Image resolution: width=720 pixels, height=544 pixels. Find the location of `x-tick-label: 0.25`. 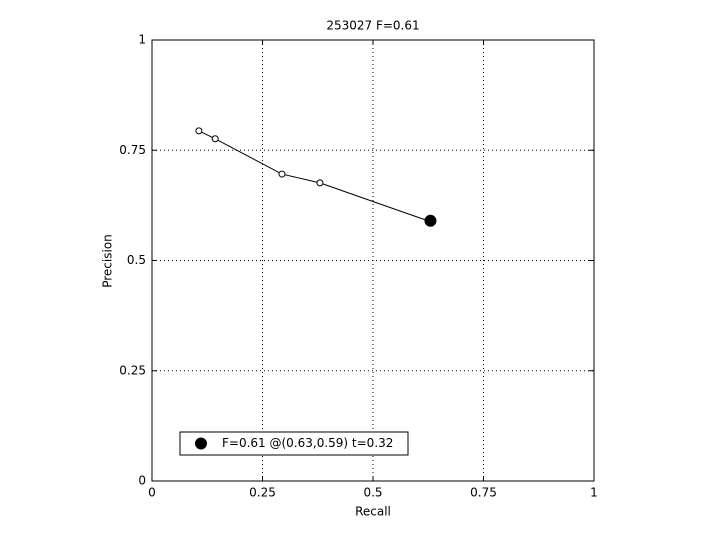

x-tick-label: 0.25 is located at coordinates (262, 493).